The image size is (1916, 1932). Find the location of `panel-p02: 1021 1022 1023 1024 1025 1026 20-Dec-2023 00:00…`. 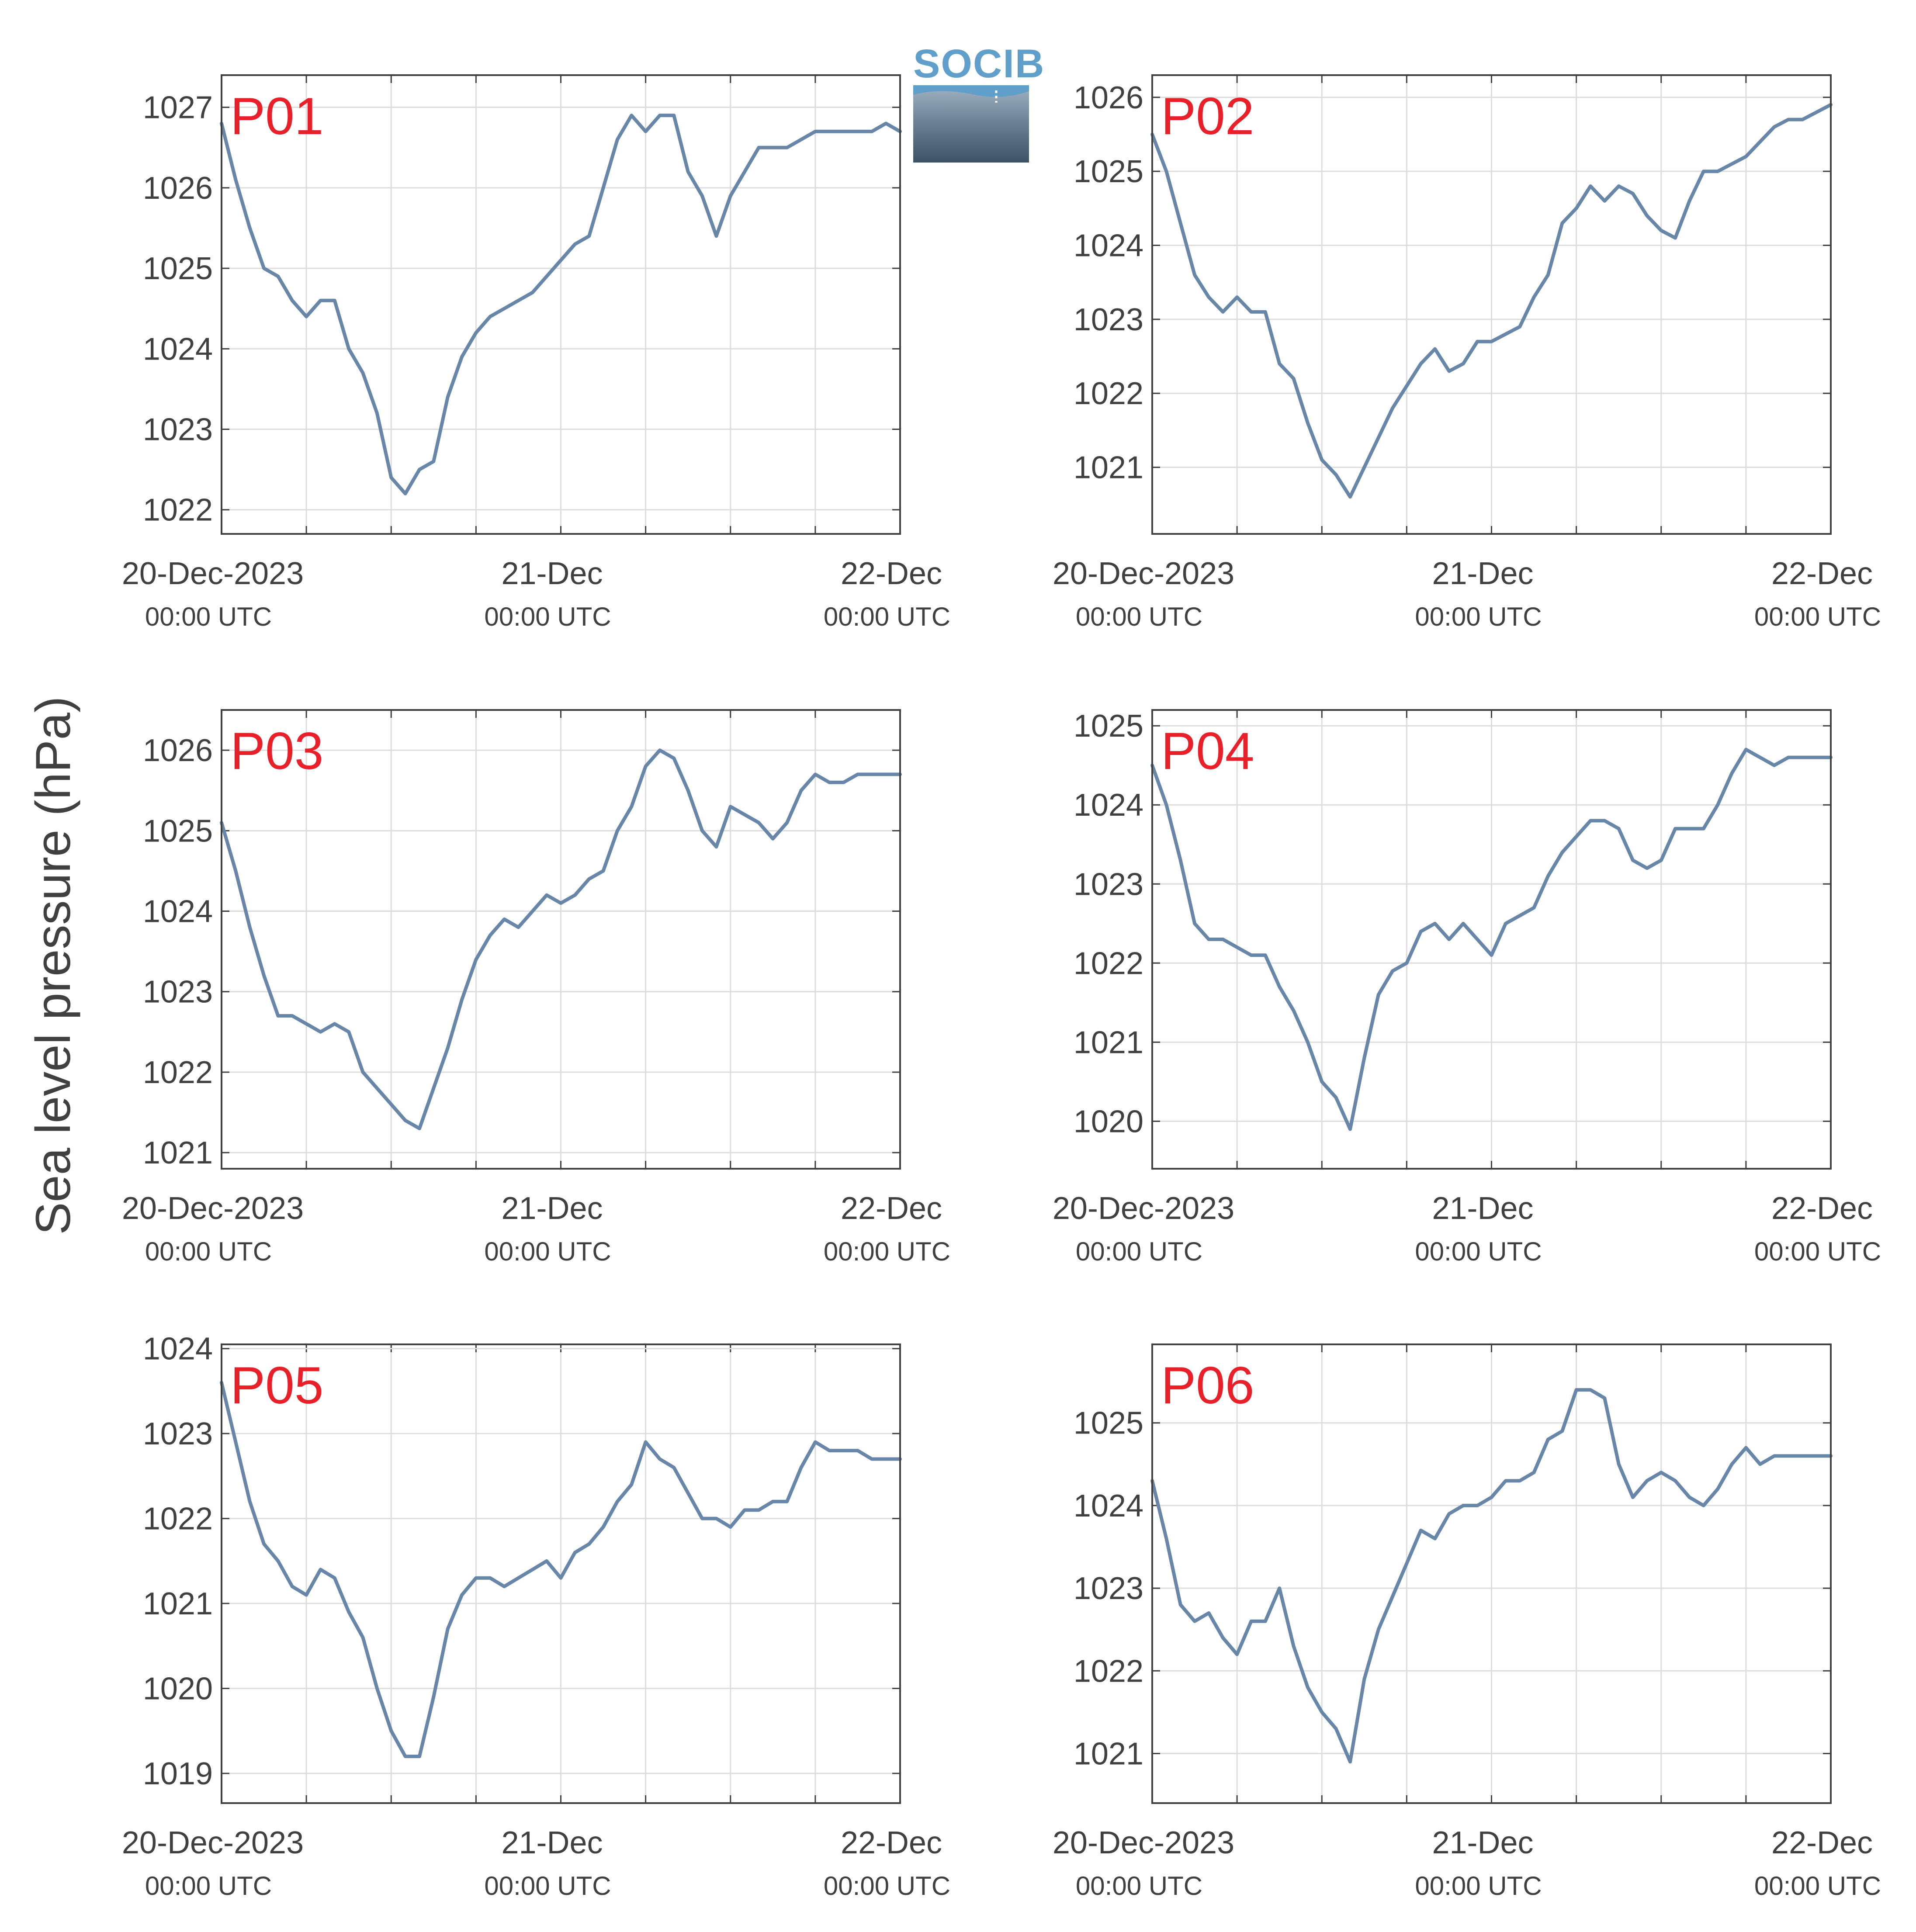

panel-p02: 1021 1022 1023 1024 1025 1026 20-Dec-2023 00:00… is located at coordinates (1467, 352).